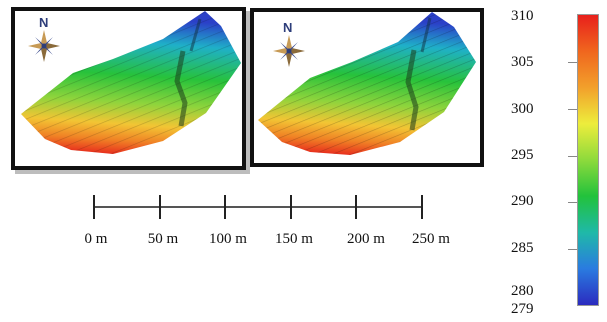 This screenshot has height=322, width=607. I want to click on colorbar-label: 310, so click(522, 16).